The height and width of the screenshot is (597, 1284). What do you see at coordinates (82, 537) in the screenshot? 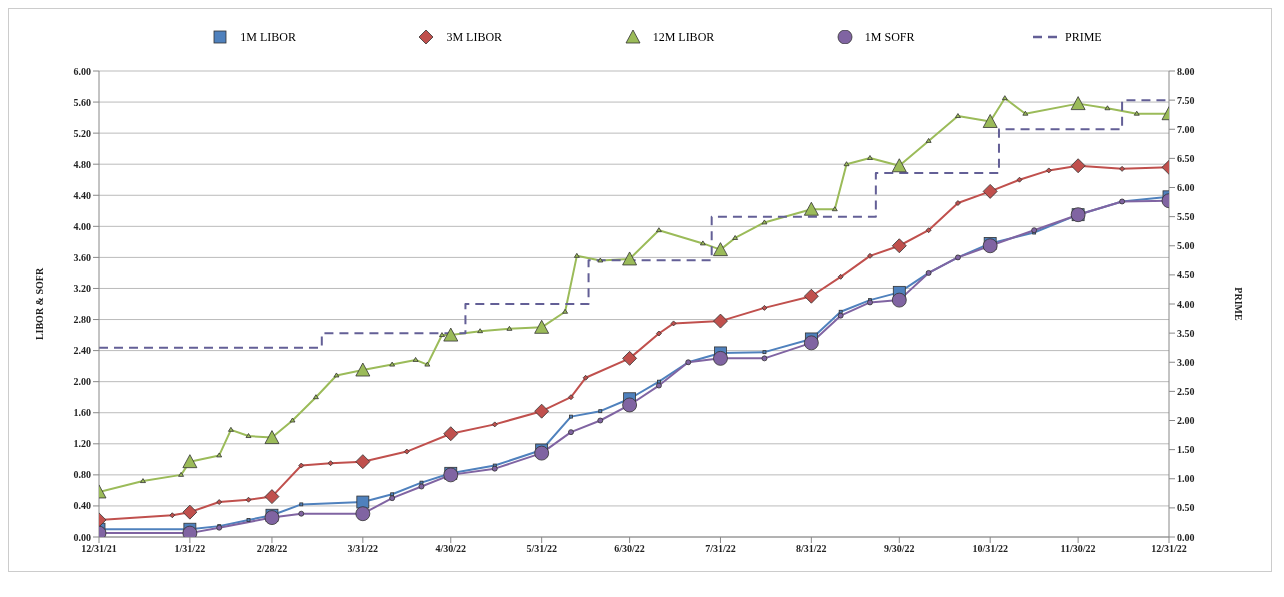
I see `y-tick-label: 0.00` at bounding box center [82, 537].